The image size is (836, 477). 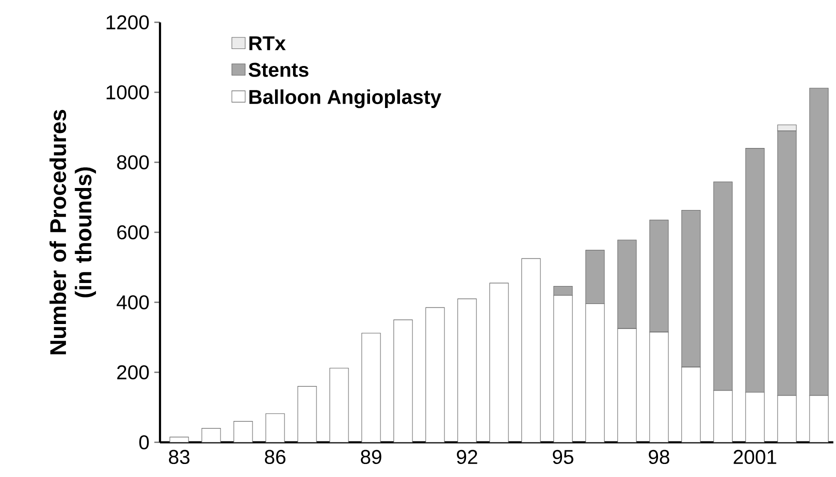 What do you see at coordinates (179, 457) in the screenshot?
I see `x-tick-label: 83` at bounding box center [179, 457].